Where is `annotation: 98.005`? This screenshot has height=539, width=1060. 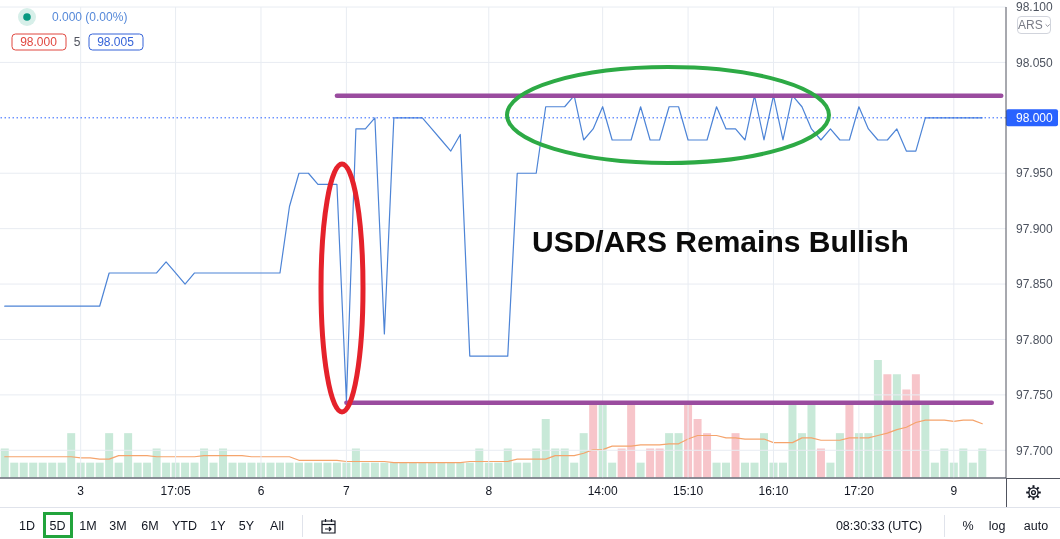
annotation: 98.005 is located at coordinates (115, 42).